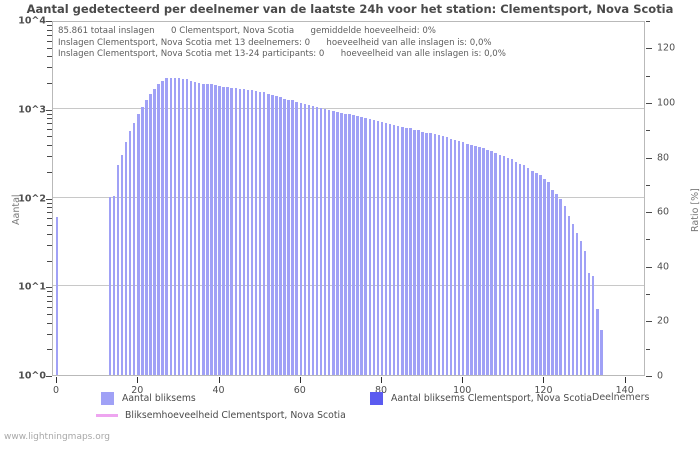 This screenshot has height=450, width=700. Describe the element at coordinates (107, 398) in the screenshot. I see `legend-swatch-icon` at that location.